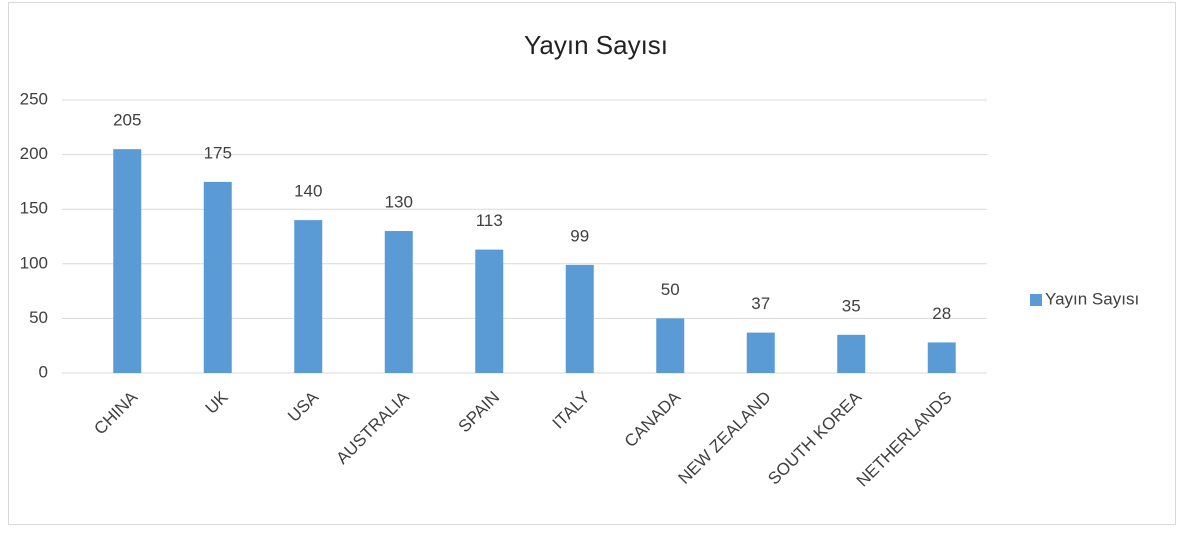  What do you see at coordinates (399, 202) in the screenshot?
I see `data-label: 130` at bounding box center [399, 202].